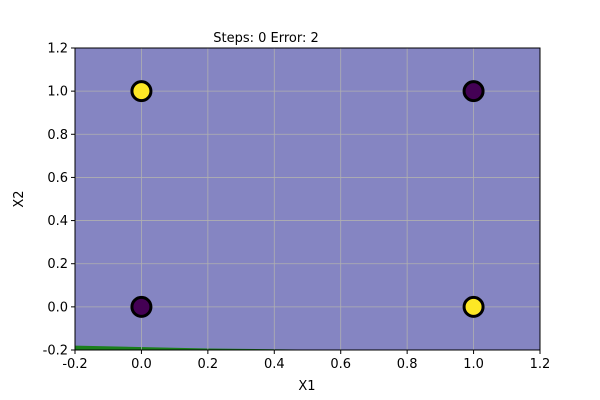  I want to click on x-tick-label-3: 0.4, so click(274, 364).